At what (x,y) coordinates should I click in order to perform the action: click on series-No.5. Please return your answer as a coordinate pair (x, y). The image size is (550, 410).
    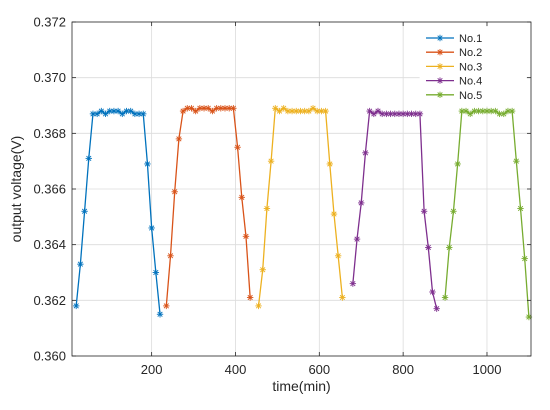
    Looking at the image, I should click on (487, 214).